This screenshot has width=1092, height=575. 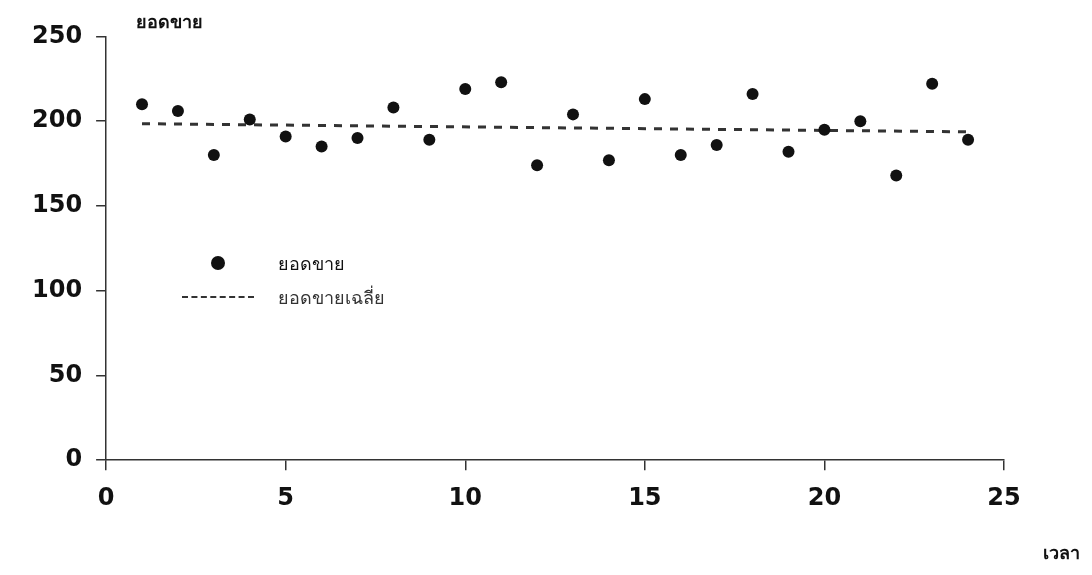 What do you see at coordinates (286, 496) in the screenshot?
I see `x-tick-label: 5` at bounding box center [286, 496].